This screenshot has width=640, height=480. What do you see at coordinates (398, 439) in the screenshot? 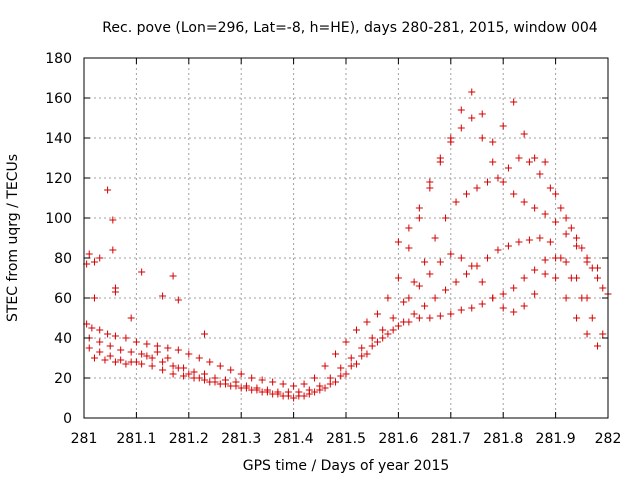
I see `x-tick-label: 281.6` at bounding box center [398, 439].